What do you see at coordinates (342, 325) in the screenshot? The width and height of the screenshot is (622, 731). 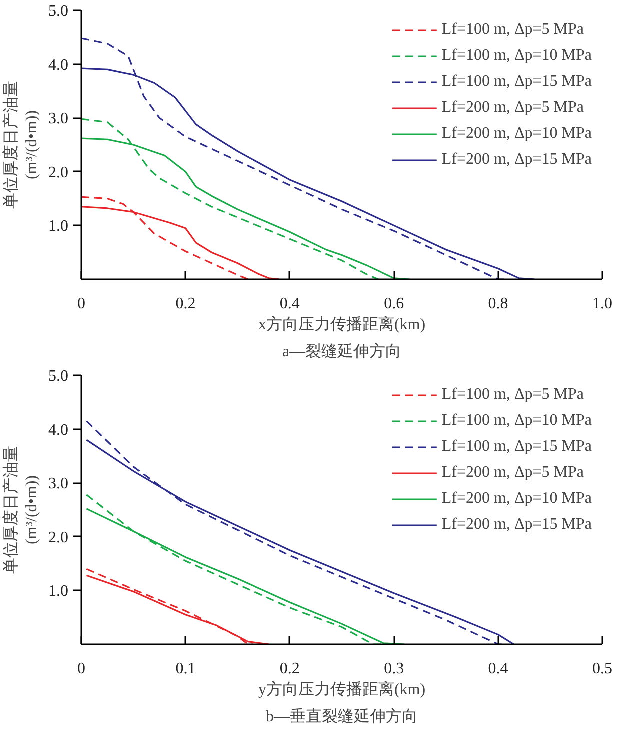 I see `x-axis-title: x方向压力传播距离(km)` at bounding box center [342, 325].